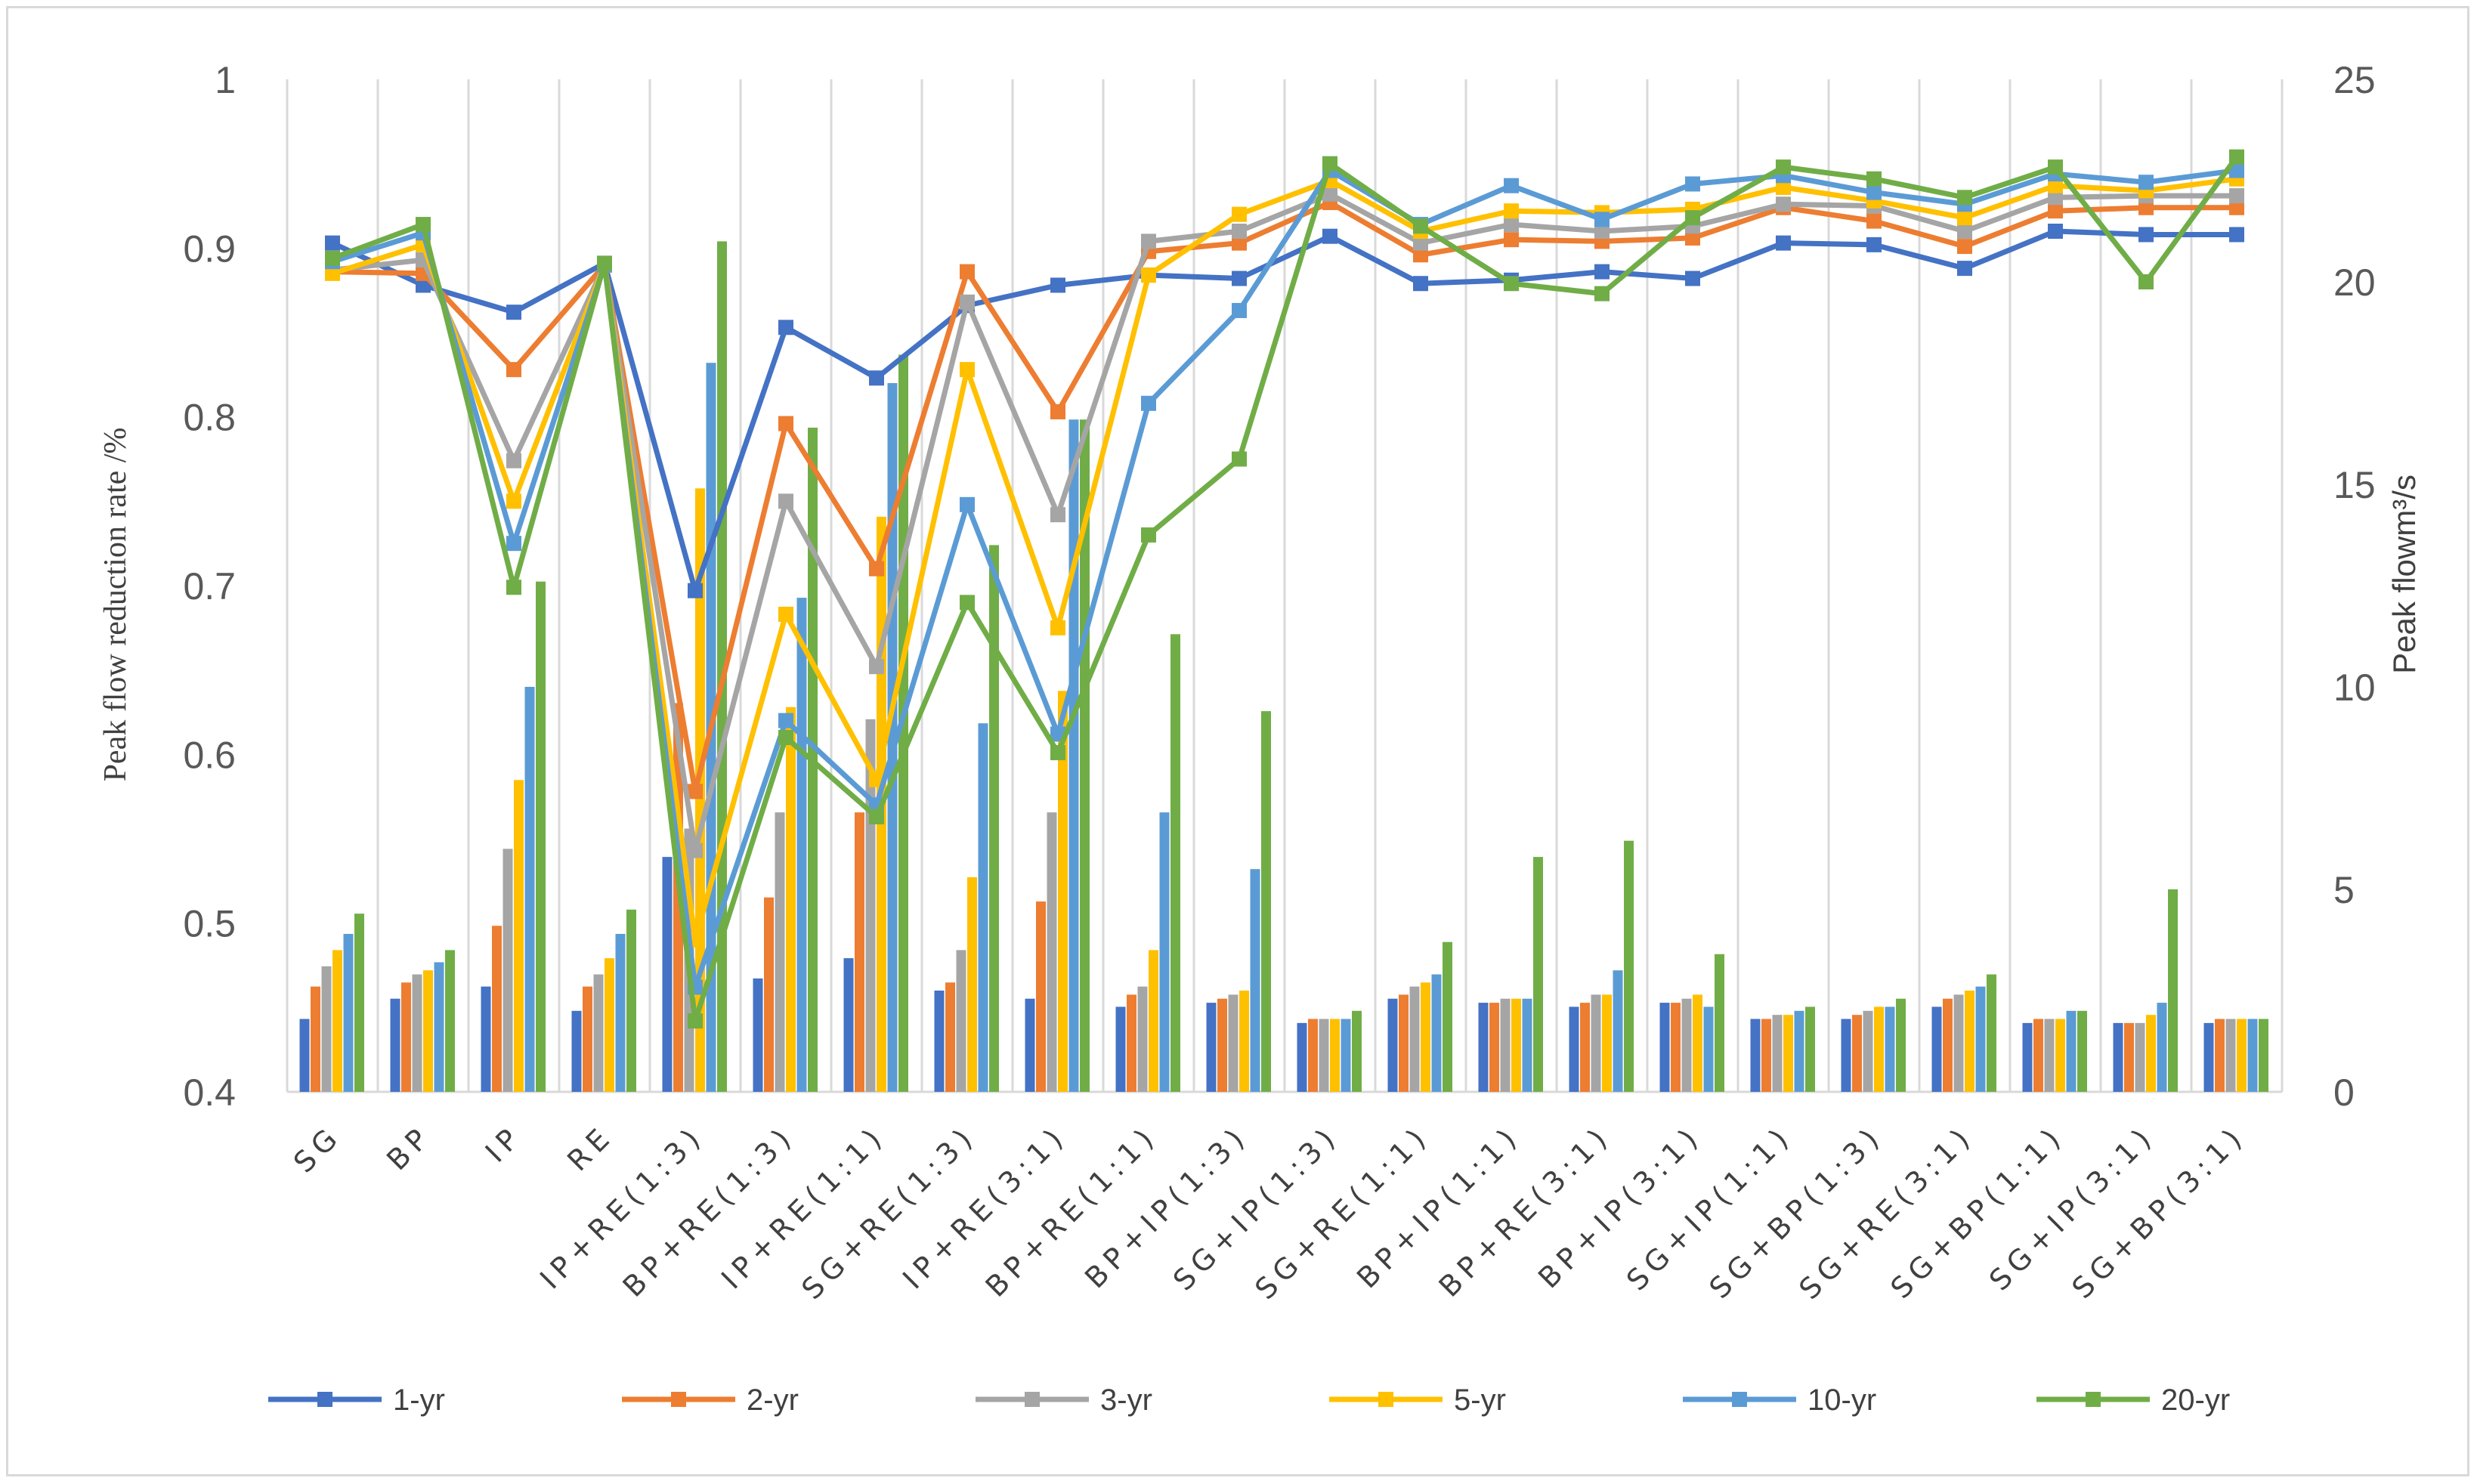 The width and height of the screenshot is (2477, 1484). I want to click on legend-label: 2-yr, so click(773, 1401).